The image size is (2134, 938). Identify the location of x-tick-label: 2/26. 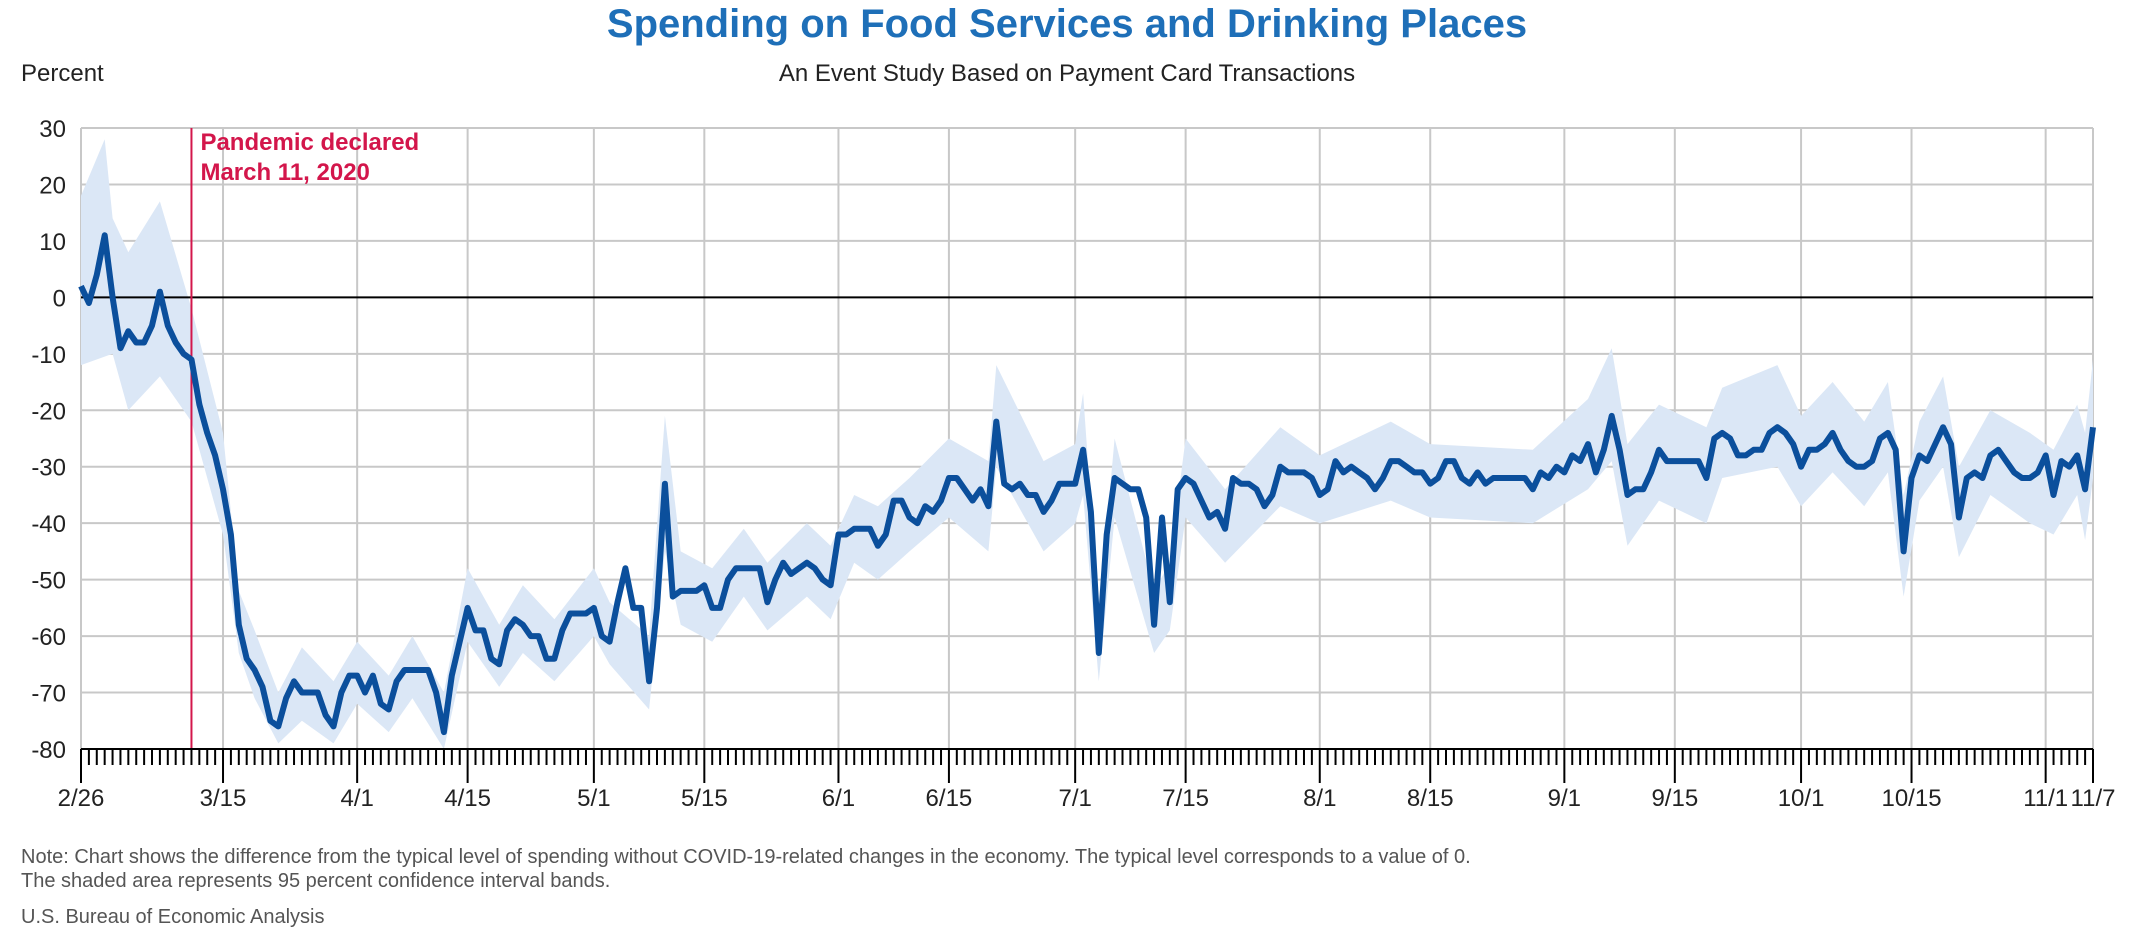
(81, 798).